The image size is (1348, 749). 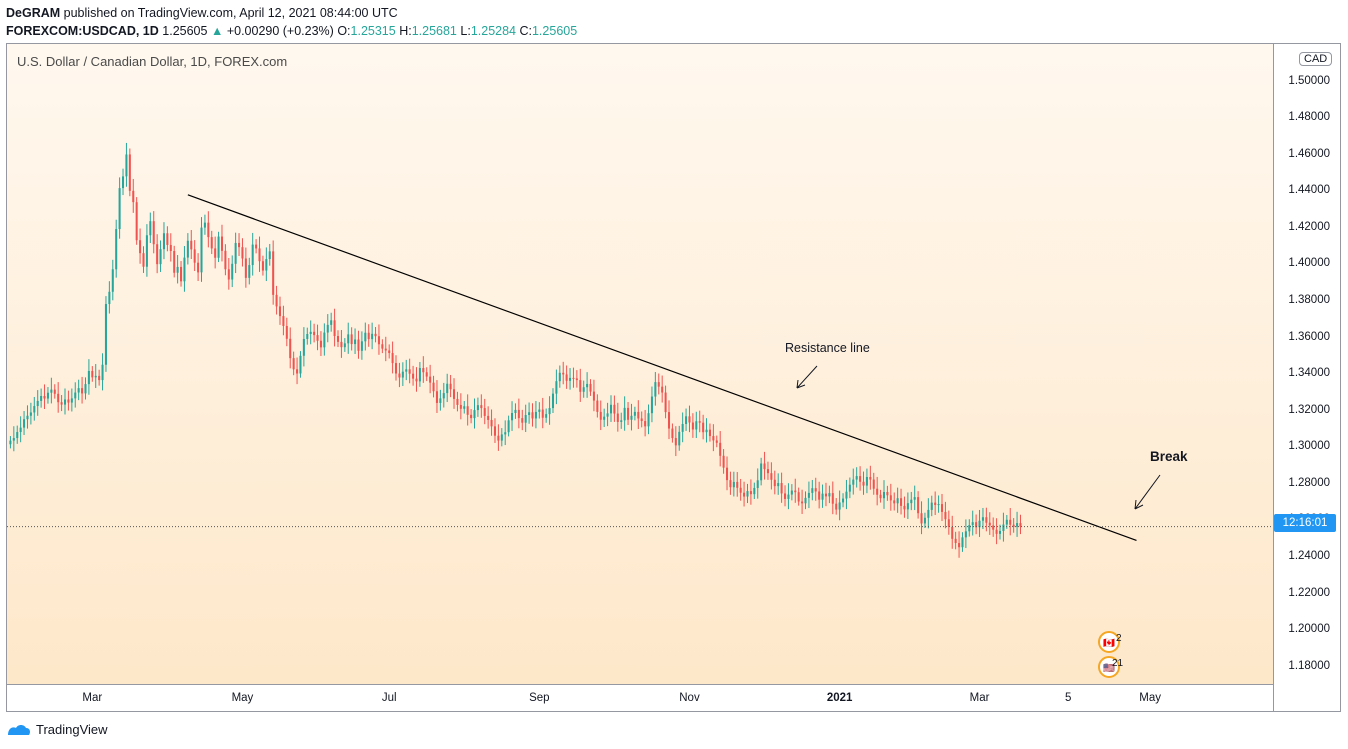 I want to click on price-tick-label: 1.44000, so click(x=1309, y=190).